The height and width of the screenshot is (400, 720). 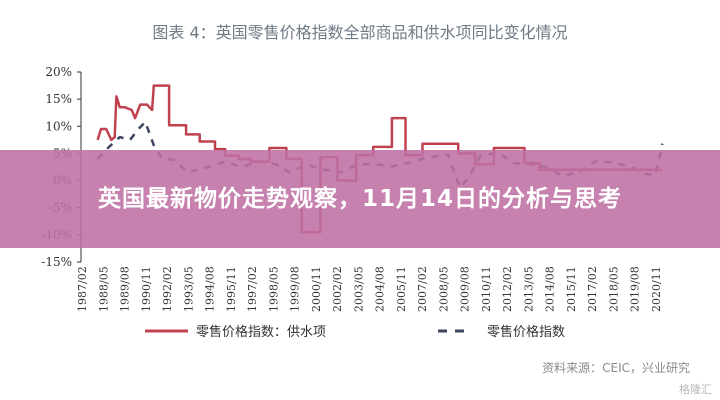 I want to click on source-note: 资料来源：CEIC，兴业研究, so click(x=616, y=367).